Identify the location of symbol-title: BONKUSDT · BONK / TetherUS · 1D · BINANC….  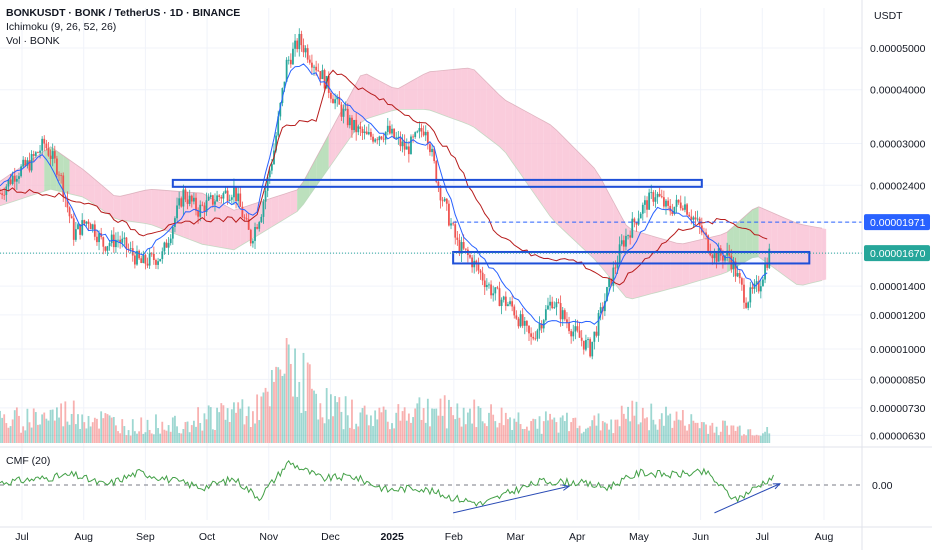
(123, 13).